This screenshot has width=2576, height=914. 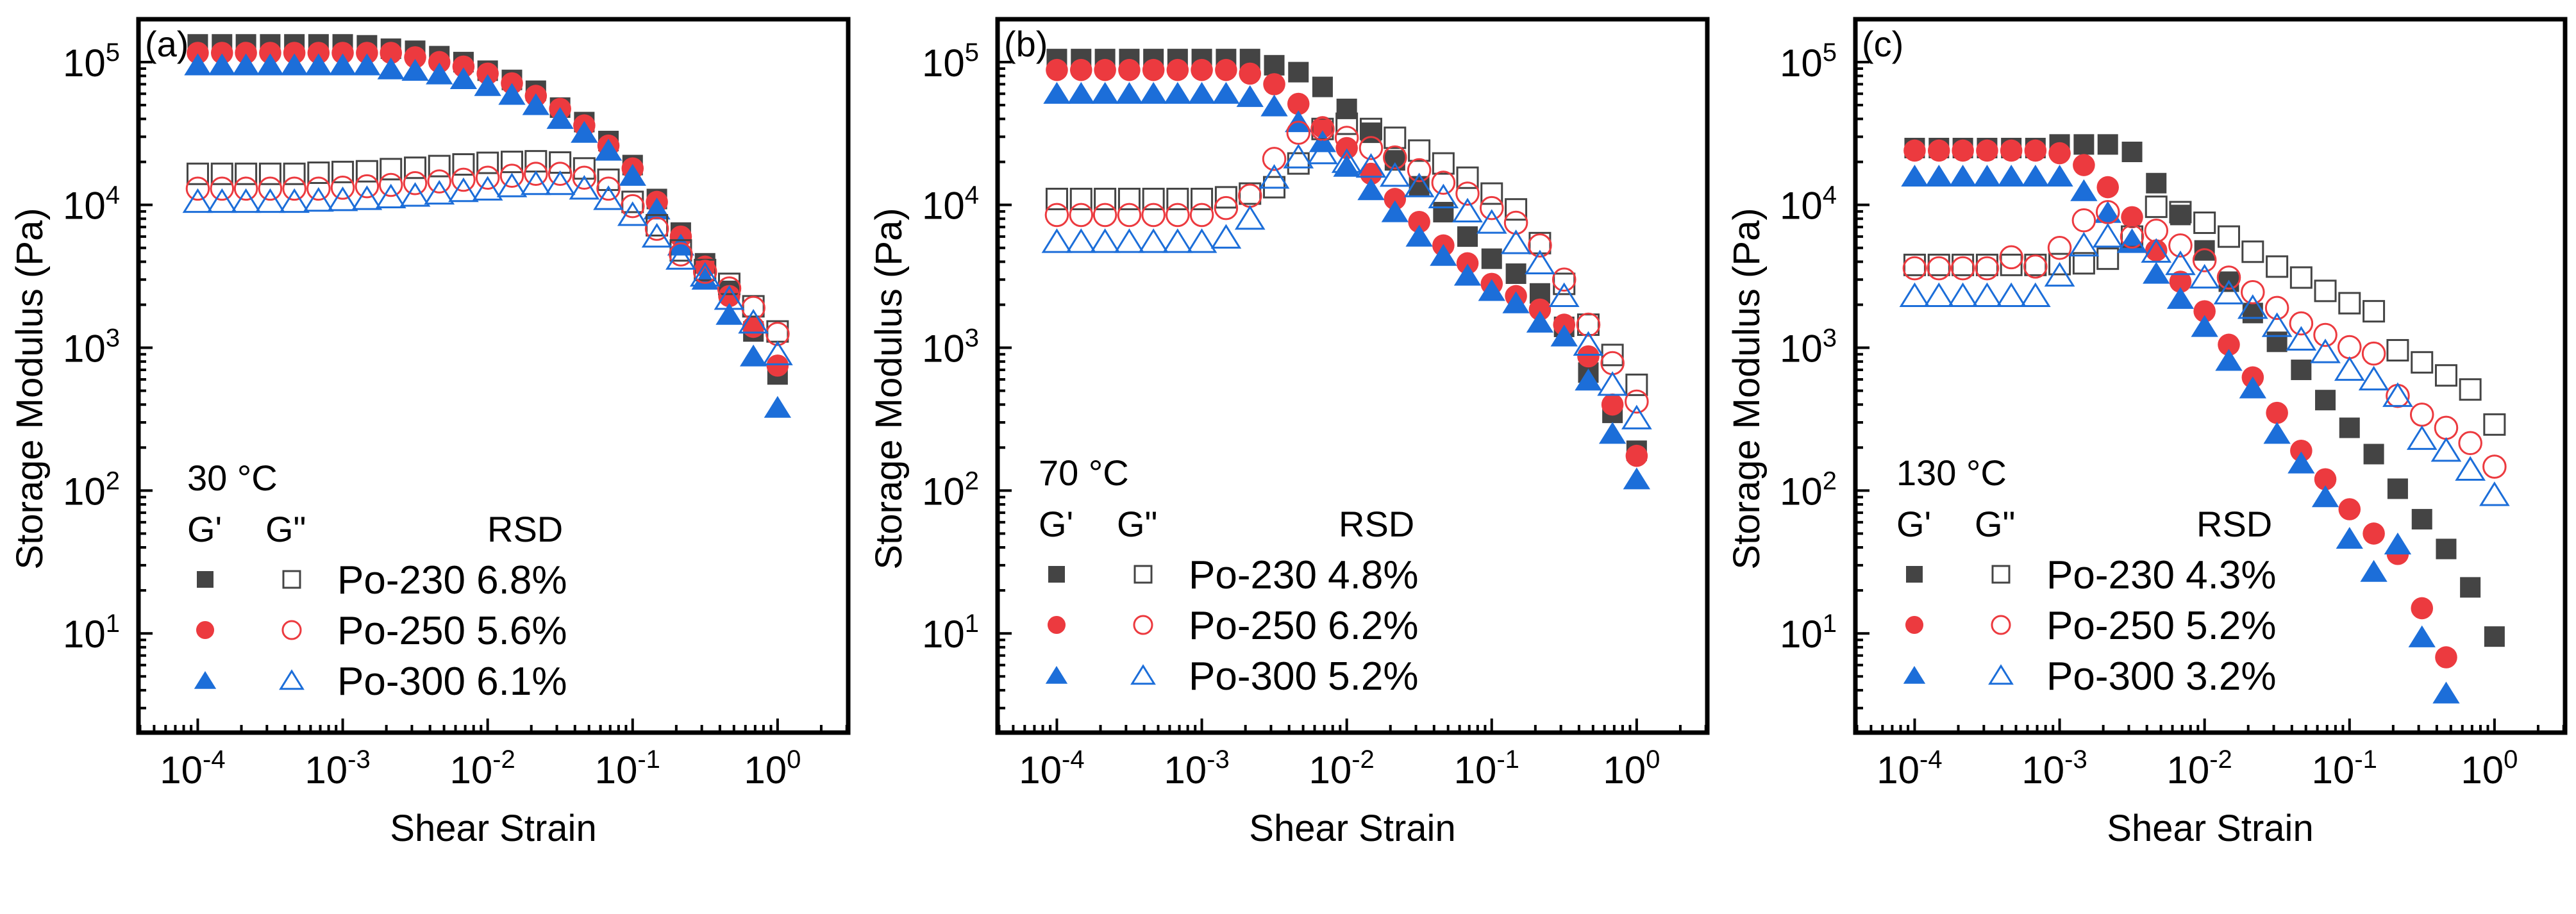 What do you see at coordinates (972, 481) in the screenshot?
I see `y-tick-exponent: 2` at bounding box center [972, 481].